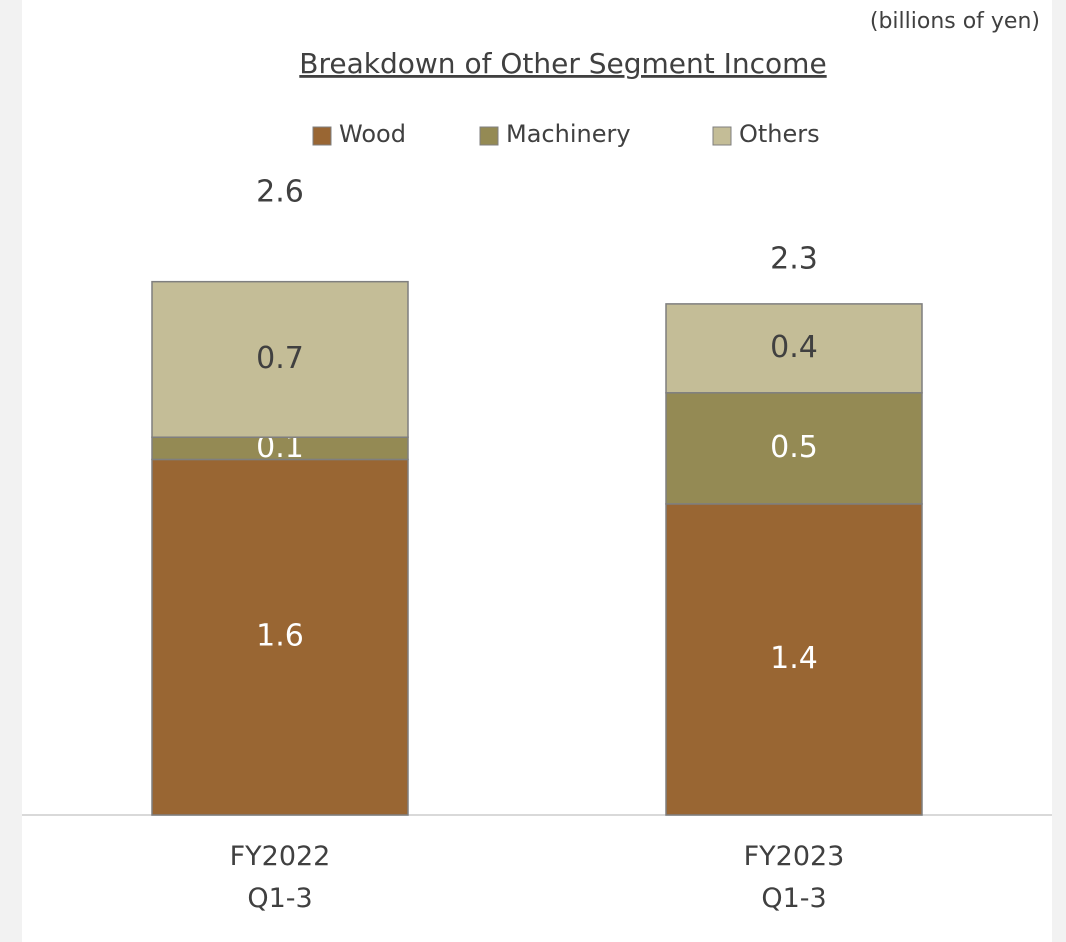  I want to click on legend-label: Wood, so click(372, 134).